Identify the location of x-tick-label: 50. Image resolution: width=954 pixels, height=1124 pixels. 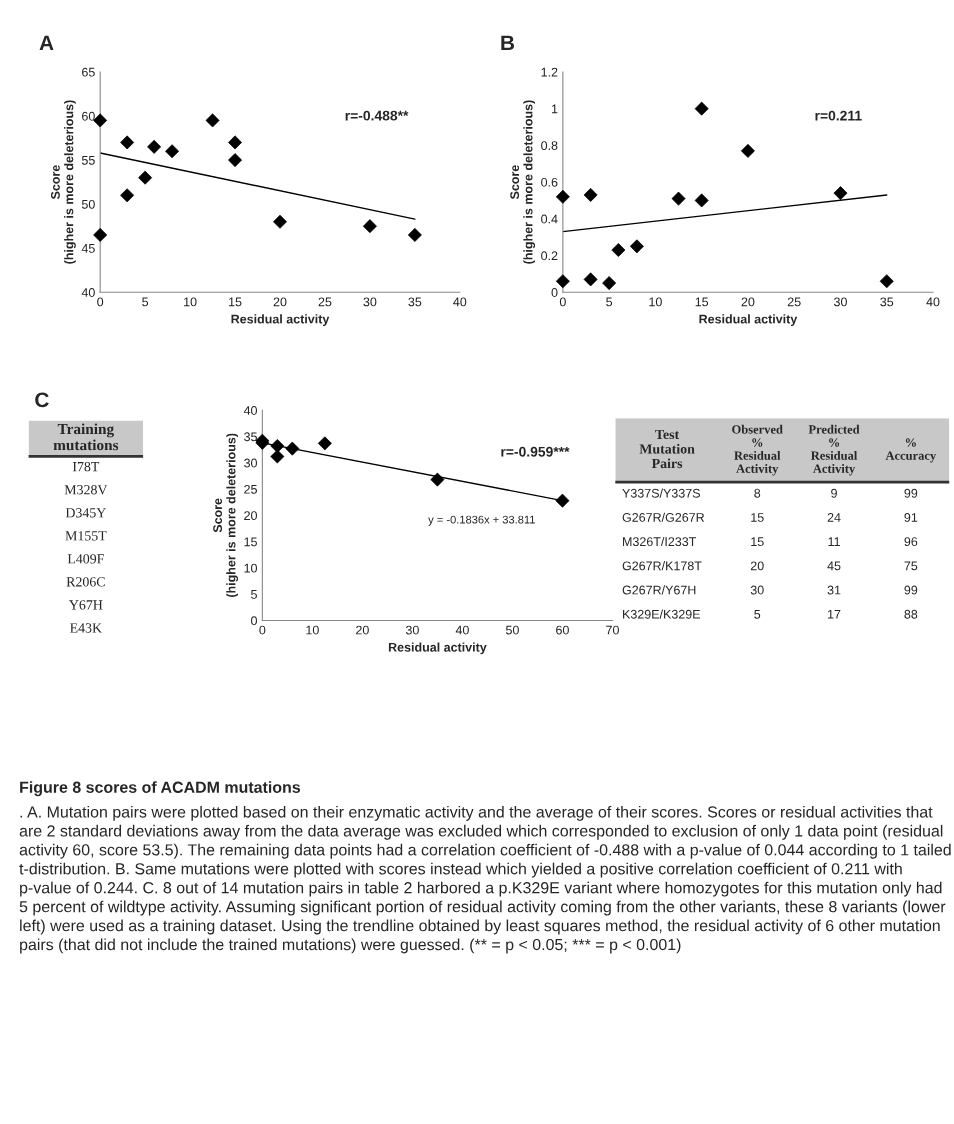
(512, 630).